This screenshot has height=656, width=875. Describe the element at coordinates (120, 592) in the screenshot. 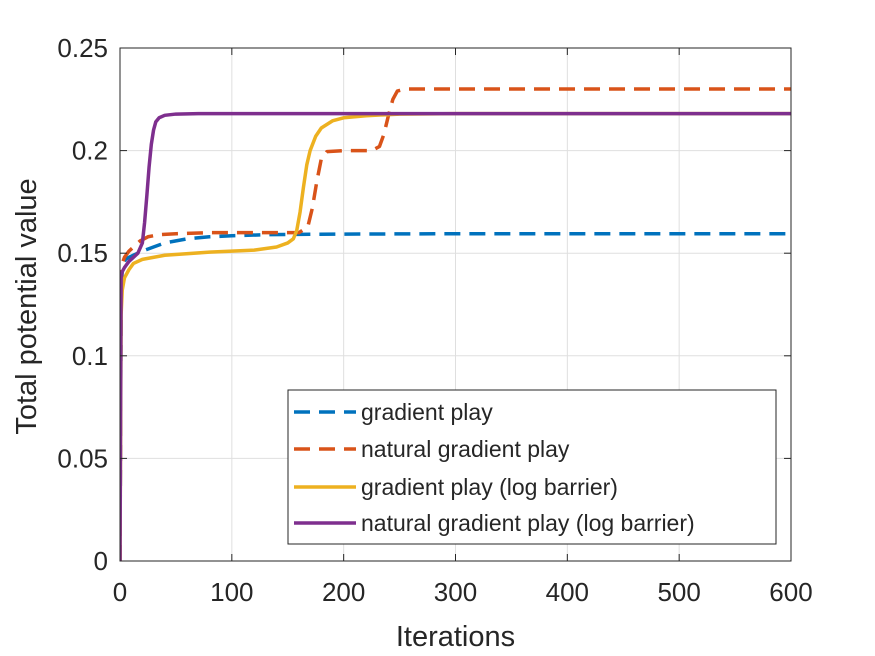

I see `x-tick-label: 0` at that location.